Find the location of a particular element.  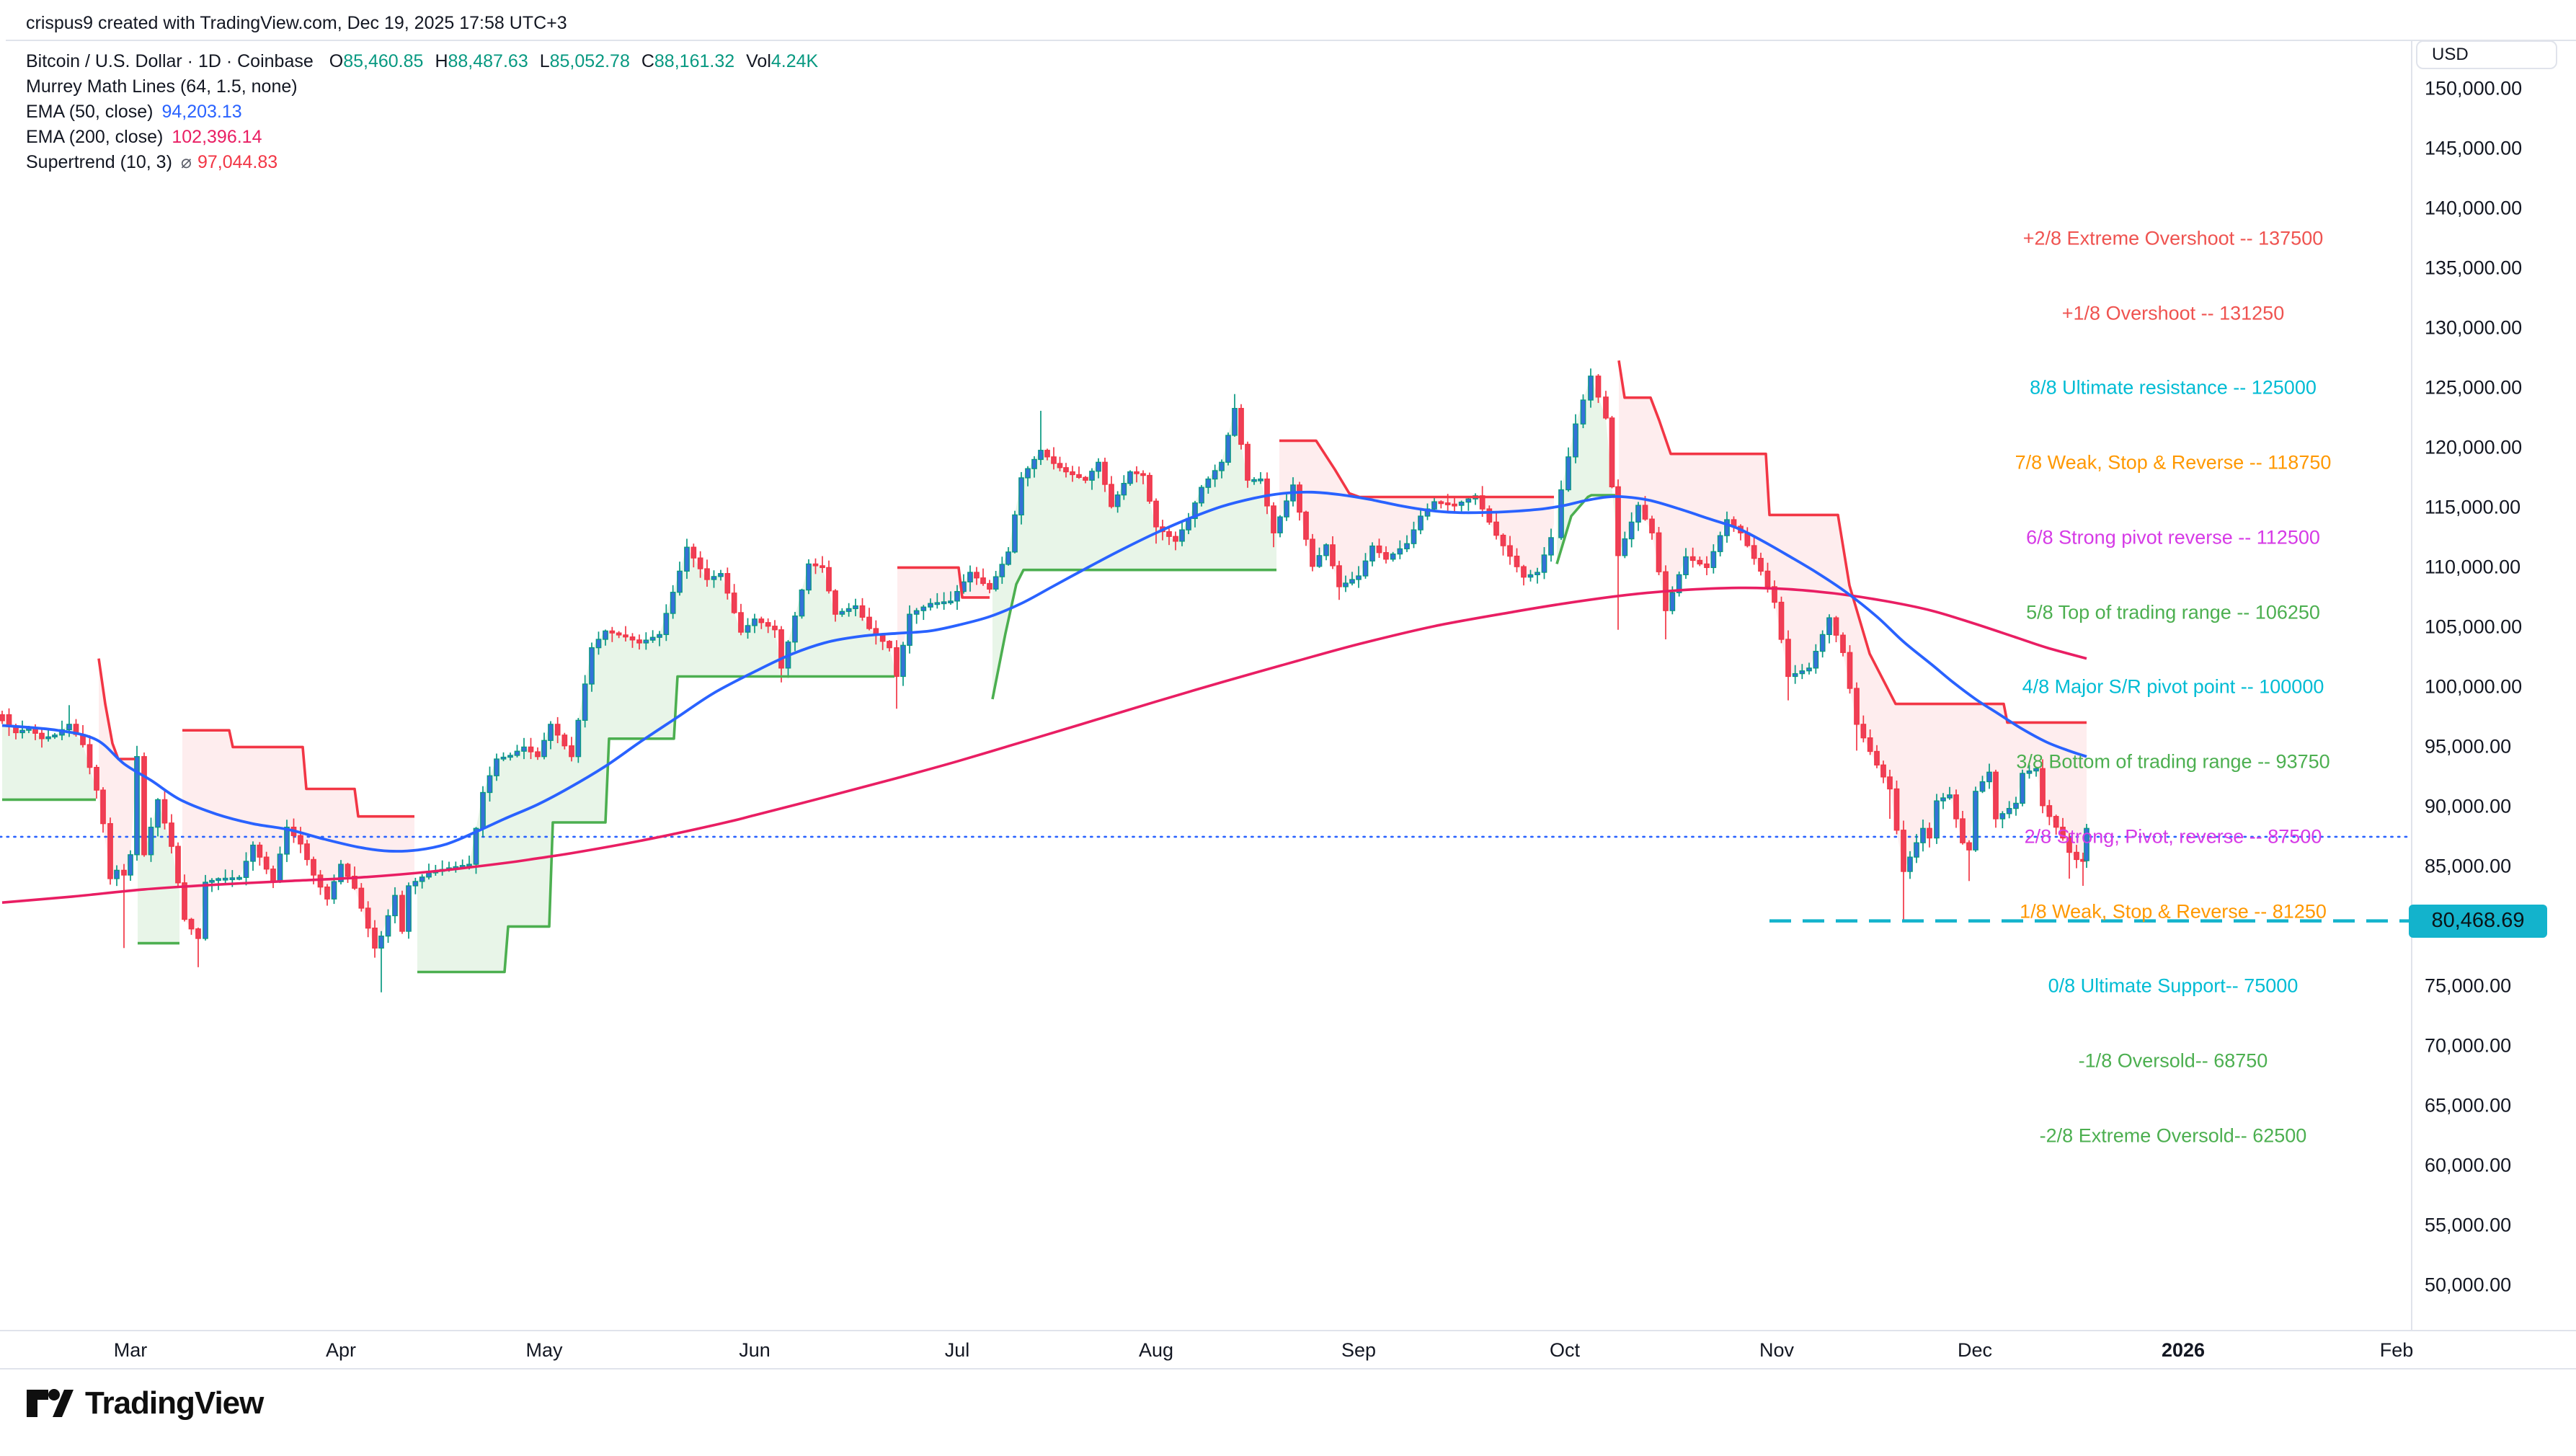

murrey-level-label: +1/8 Overshoot -- 131250 is located at coordinates (2173, 313).